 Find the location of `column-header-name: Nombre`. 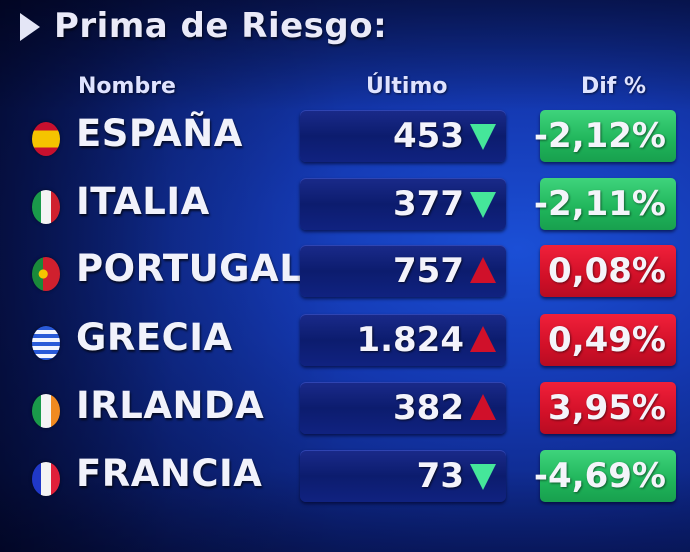

column-header-name: Nombre is located at coordinates (127, 86).